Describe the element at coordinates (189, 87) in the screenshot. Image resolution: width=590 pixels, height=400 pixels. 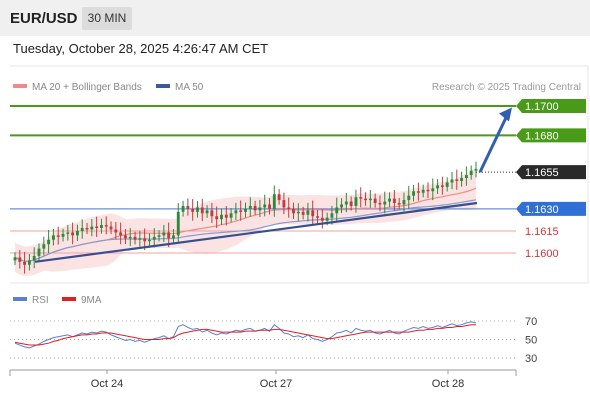
I see `ma50-legend-label: MA 50` at that location.